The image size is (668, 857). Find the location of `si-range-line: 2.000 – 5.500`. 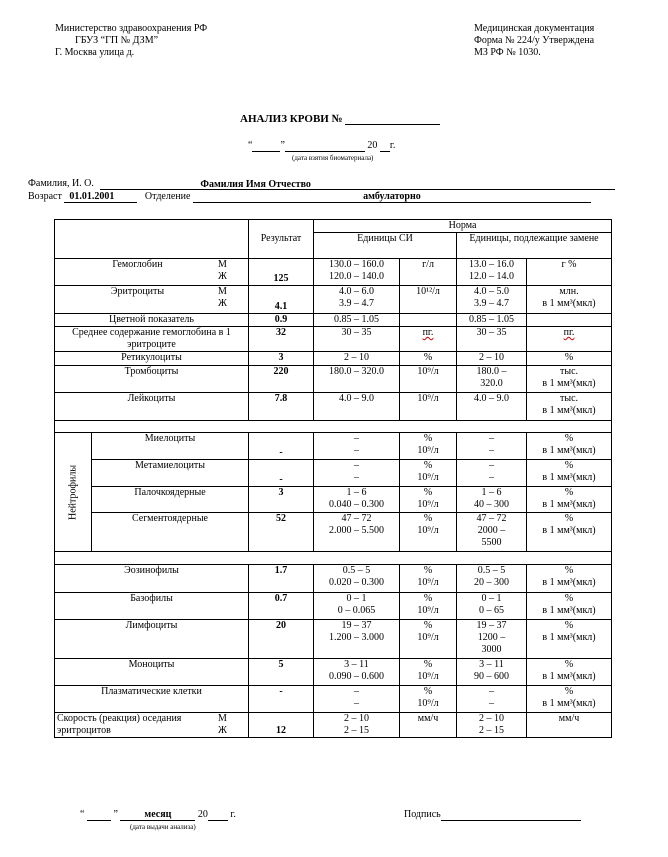

si-range-line: 2.000 – 5.500 is located at coordinates (356, 530).